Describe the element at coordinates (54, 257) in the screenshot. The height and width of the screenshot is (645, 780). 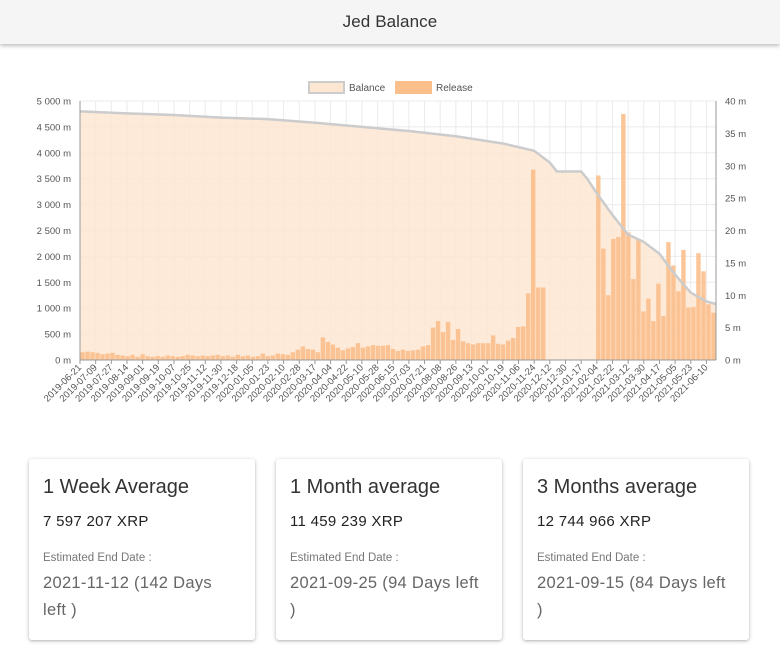
I see `y-left-tick-label: 2 000 m` at that location.